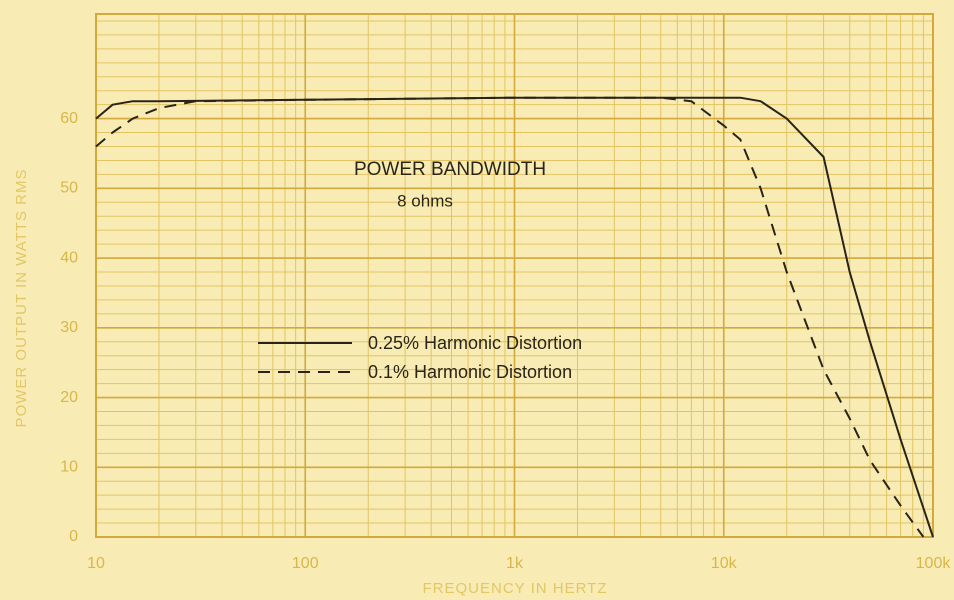 Image resolution: width=954 pixels, height=600 pixels. Describe the element at coordinates (470, 372) in the screenshot. I see `legend-label: 0.1% Harmonic Distortion` at that location.